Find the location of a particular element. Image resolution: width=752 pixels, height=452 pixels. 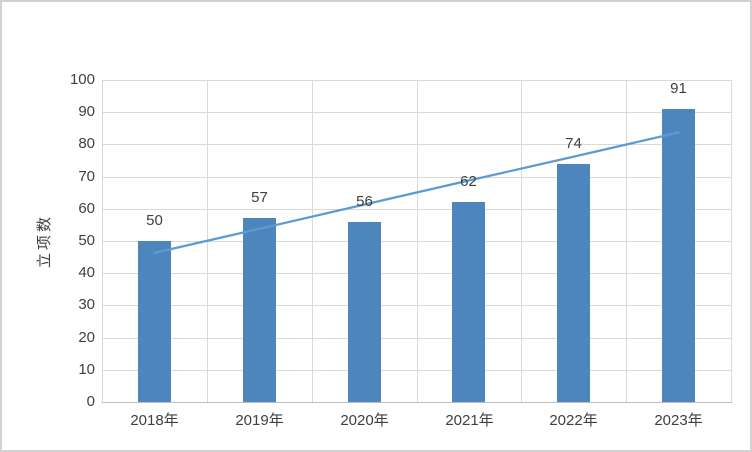

y-axis-tick-label: 100 is located at coordinates (82, 79).